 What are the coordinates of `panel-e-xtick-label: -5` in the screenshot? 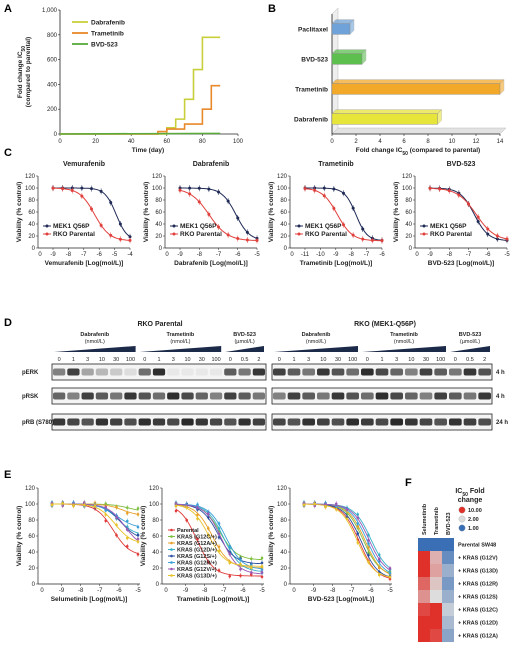 It's located at (262, 591).